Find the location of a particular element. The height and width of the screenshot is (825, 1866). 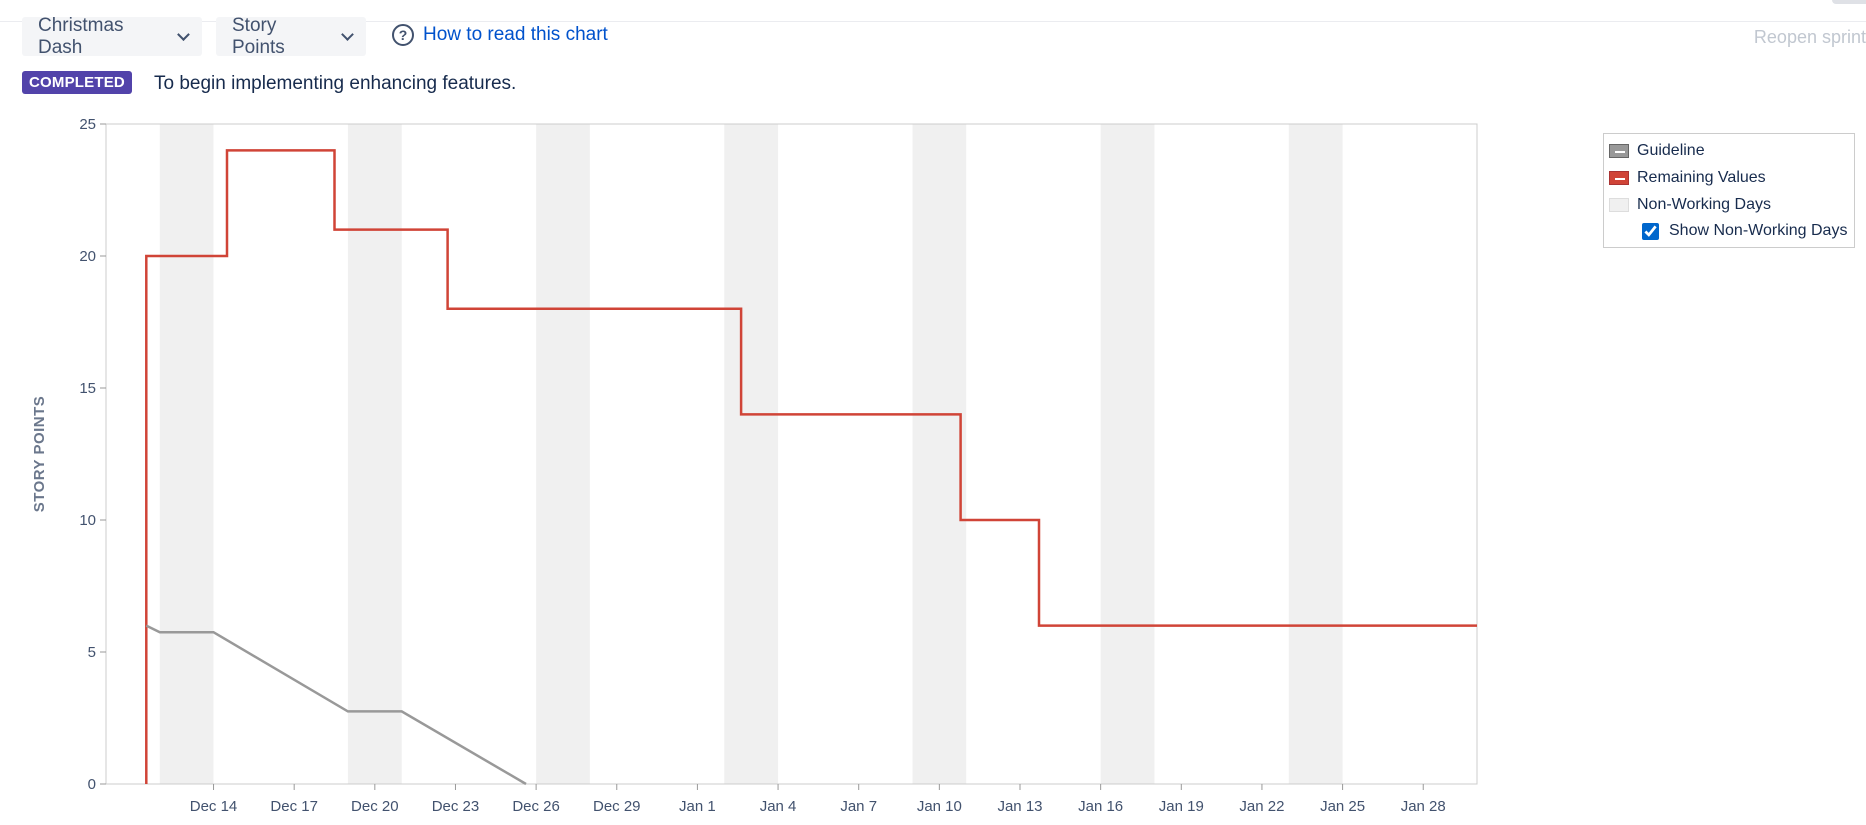

legend-label-non-working: Non-Working Days is located at coordinates (1704, 204).